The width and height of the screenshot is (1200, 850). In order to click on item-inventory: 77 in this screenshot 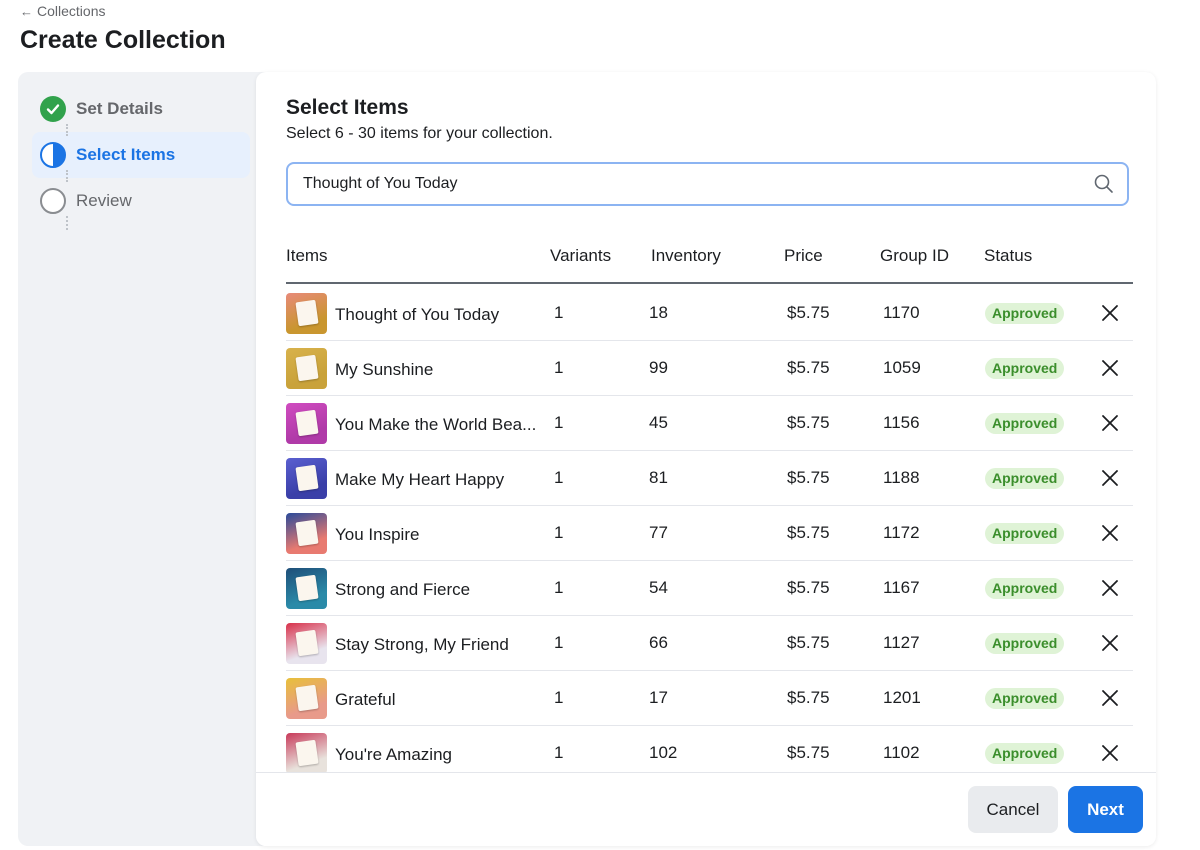, I will do `click(658, 532)`.